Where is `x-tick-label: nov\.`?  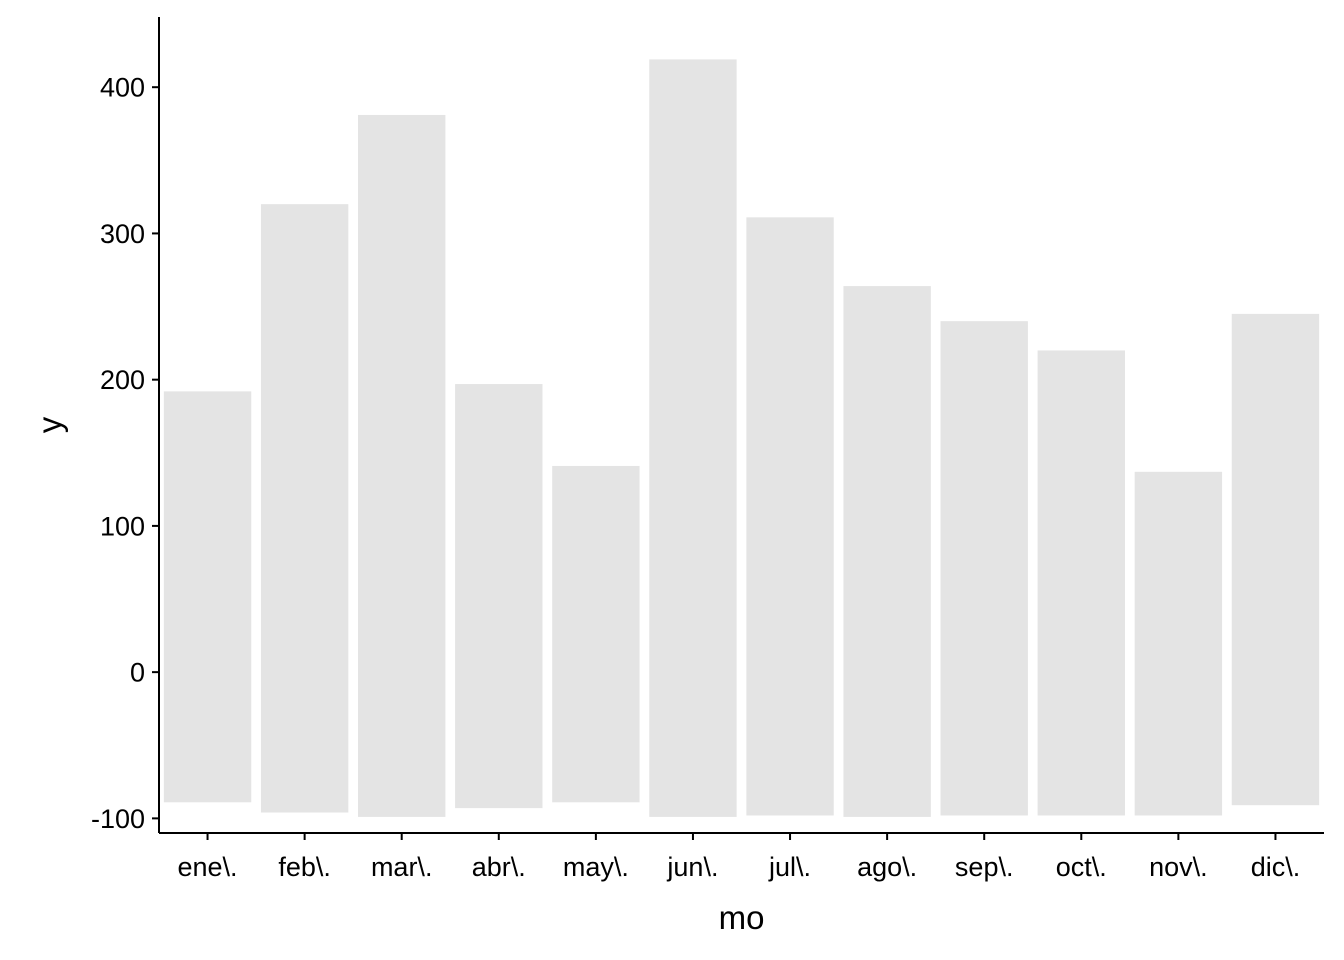 x-tick-label: nov\. is located at coordinates (1178, 867).